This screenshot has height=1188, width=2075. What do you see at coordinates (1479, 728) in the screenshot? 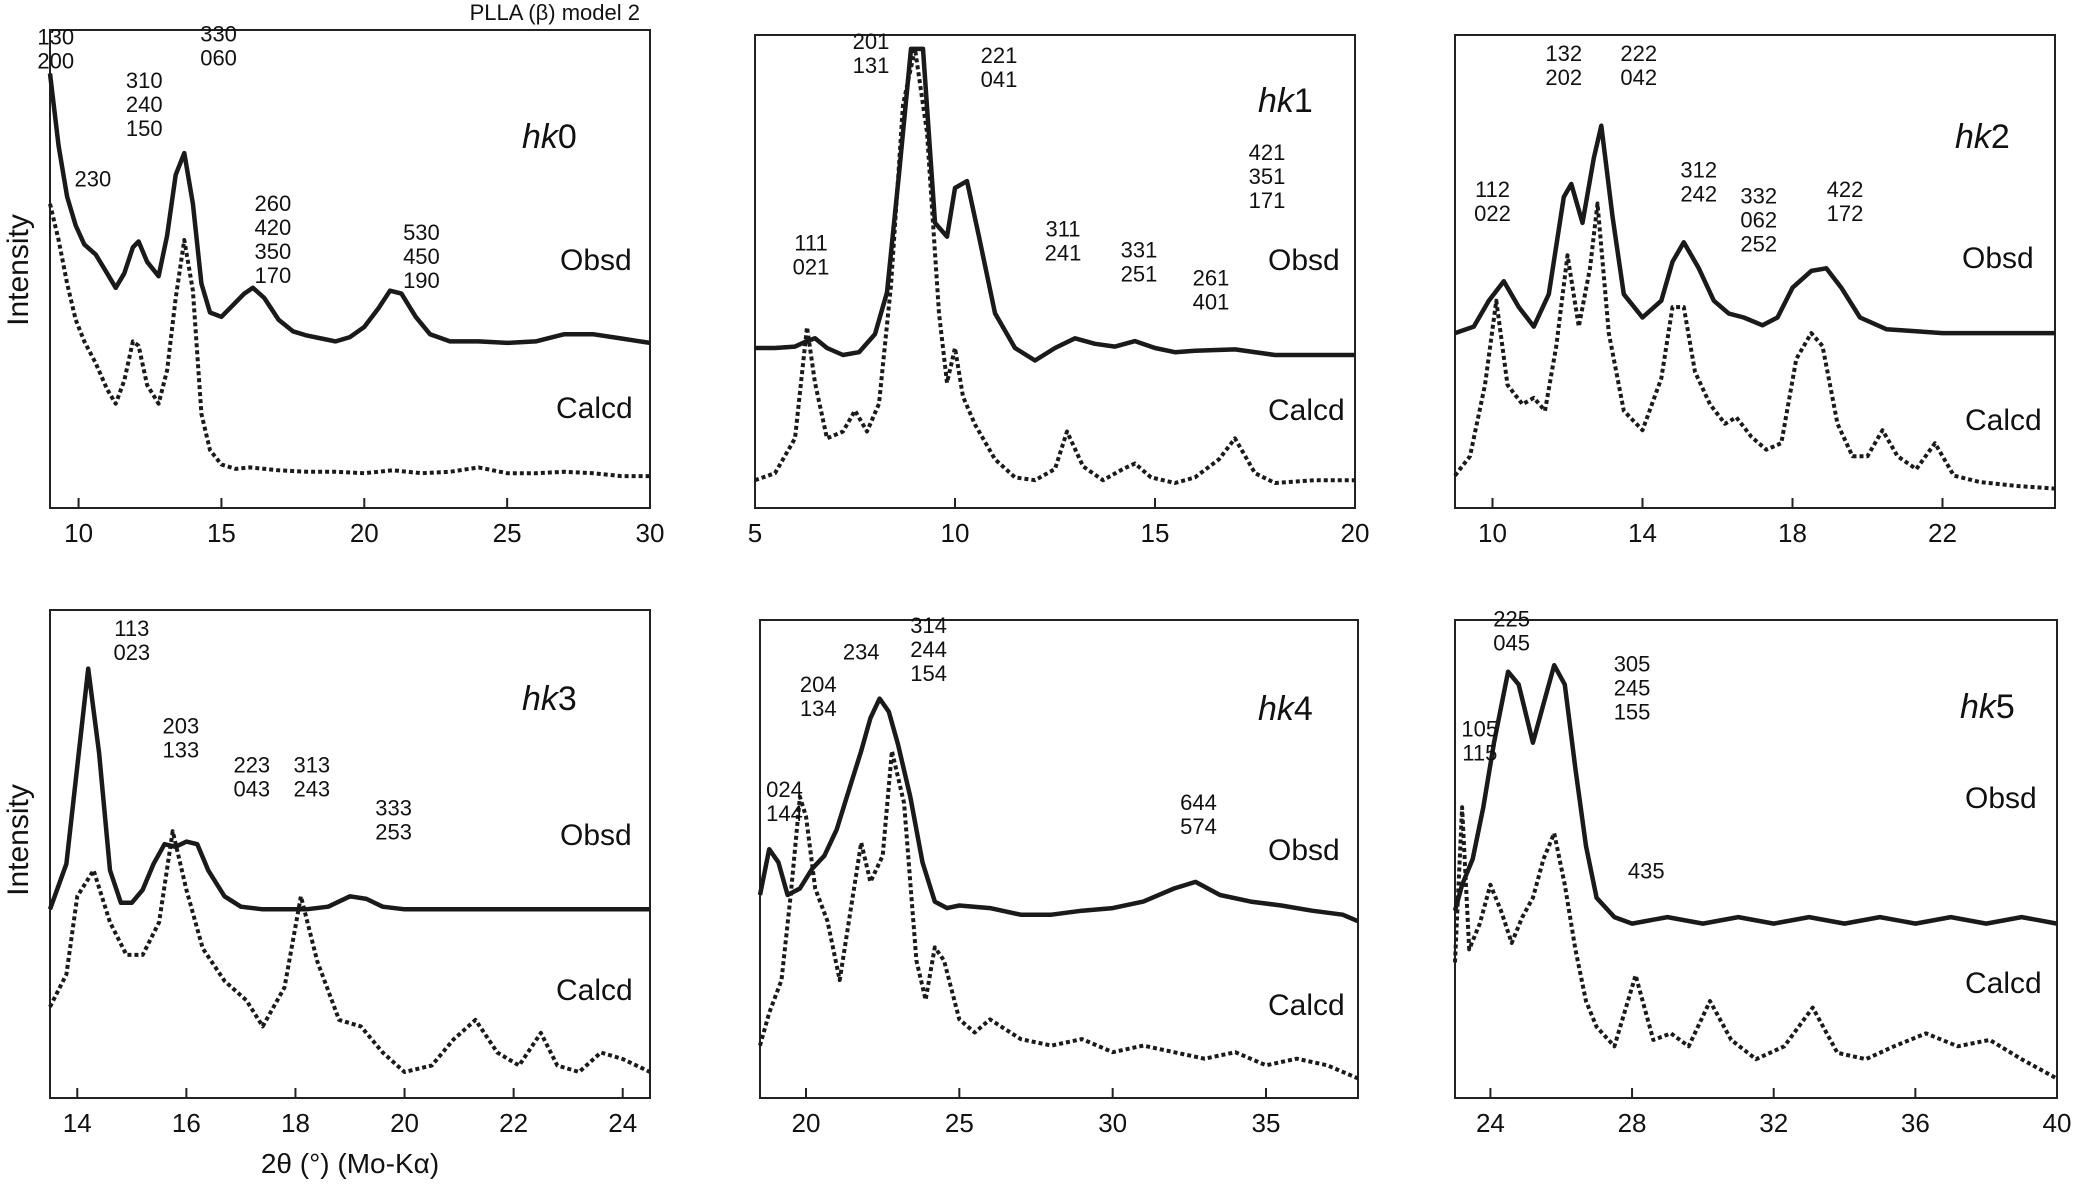
I see `peak-label-line: 105` at bounding box center [1479, 728].